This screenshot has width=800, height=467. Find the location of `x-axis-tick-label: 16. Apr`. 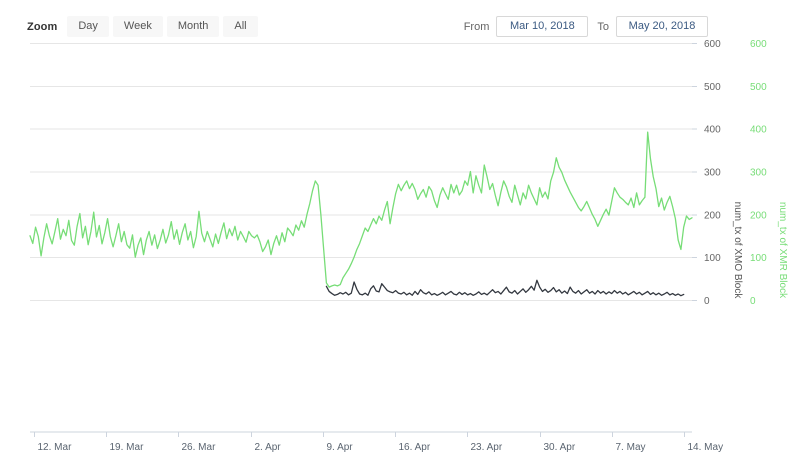

x-axis-tick-label: 16. Apr is located at coordinates (415, 447).